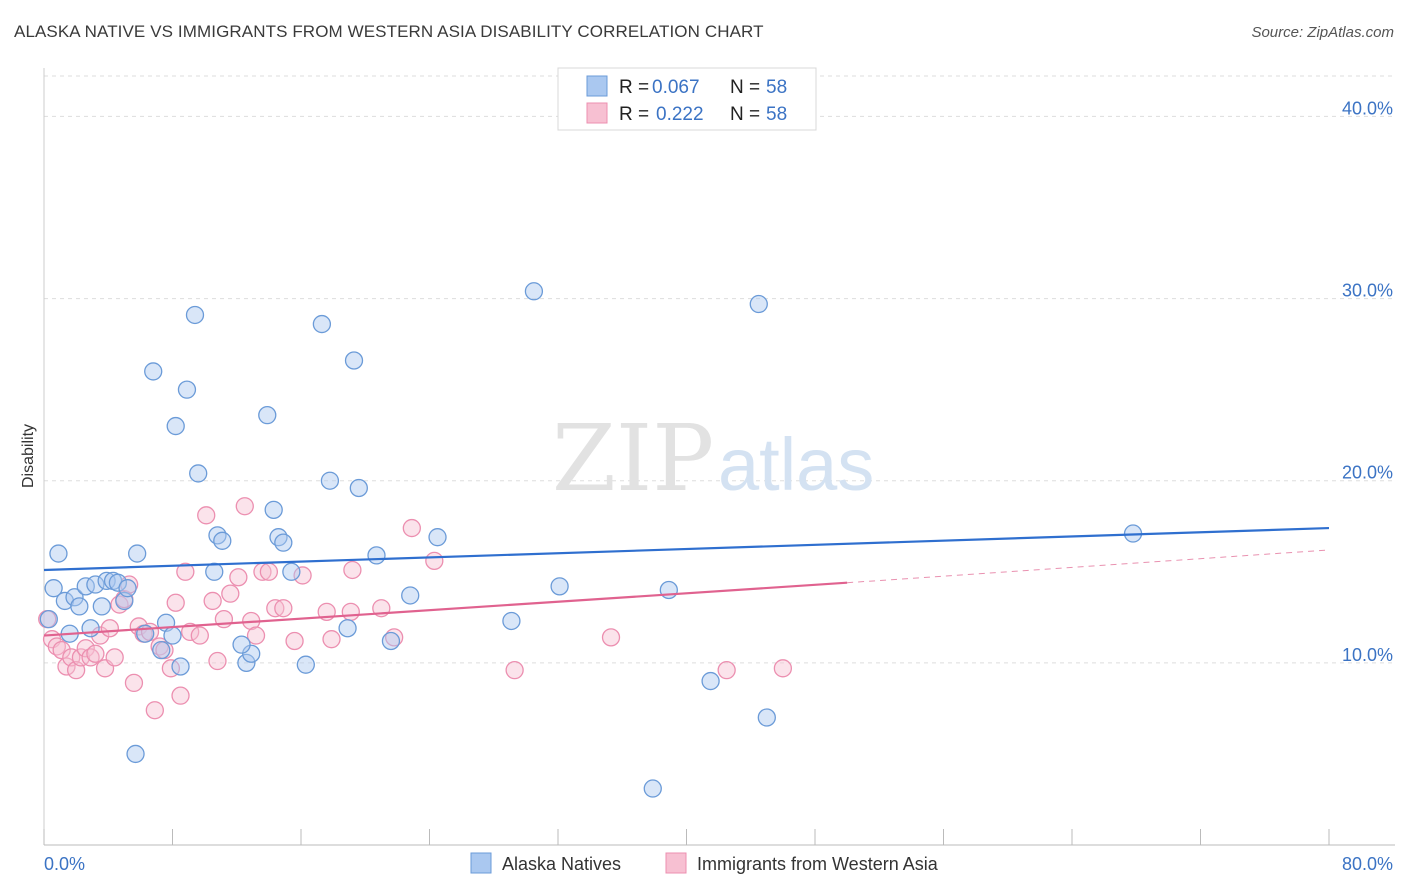  What do you see at coordinates (597, 113) in the screenshot?
I see `legend-swatch-pink` at bounding box center [597, 113].